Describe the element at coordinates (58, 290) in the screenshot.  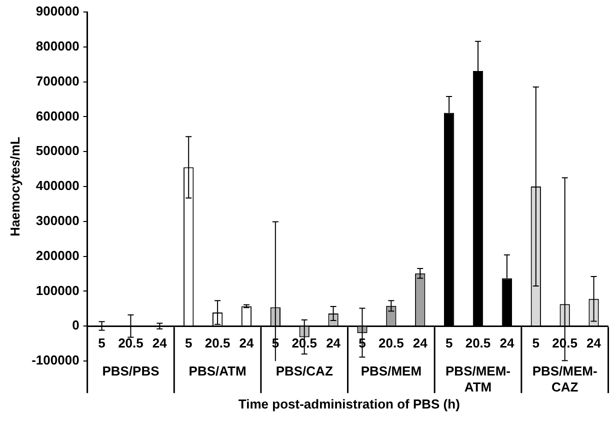
I see `y-tick-label: 100000` at that location.